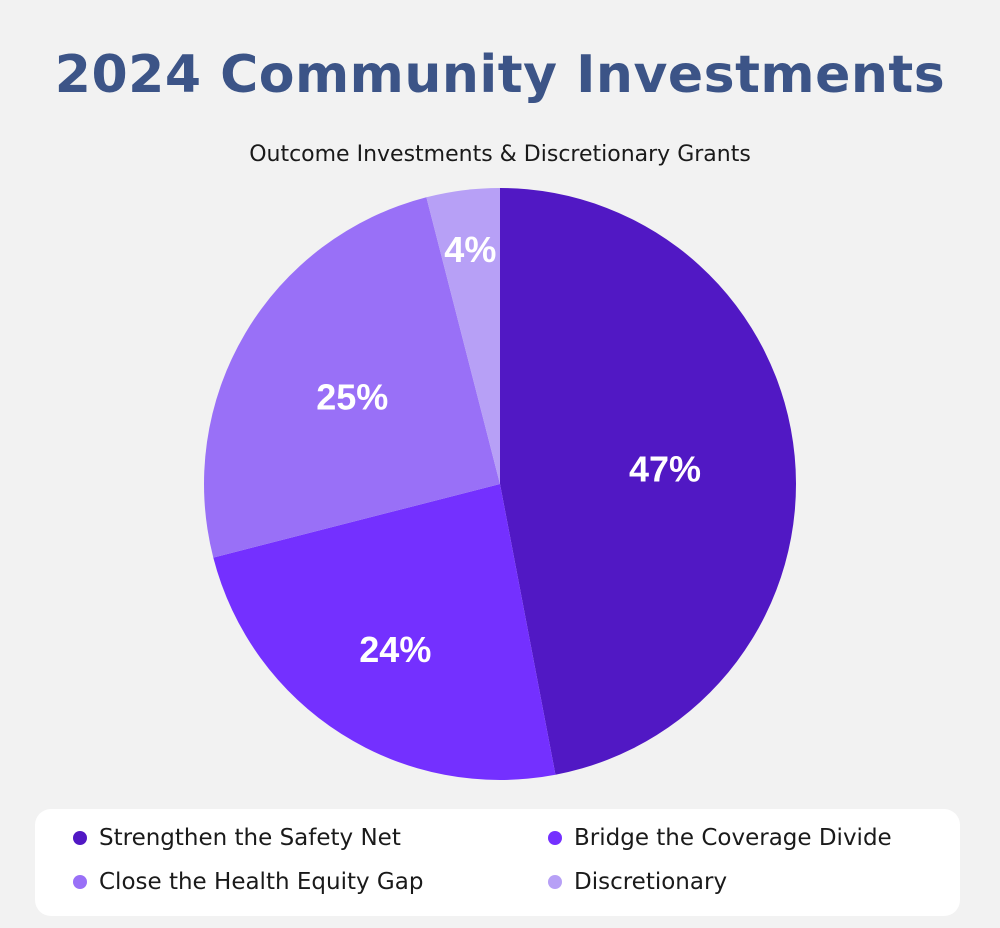 This screenshot has height=928, width=1000. I want to click on slice-label-3: 4%, so click(470, 249).